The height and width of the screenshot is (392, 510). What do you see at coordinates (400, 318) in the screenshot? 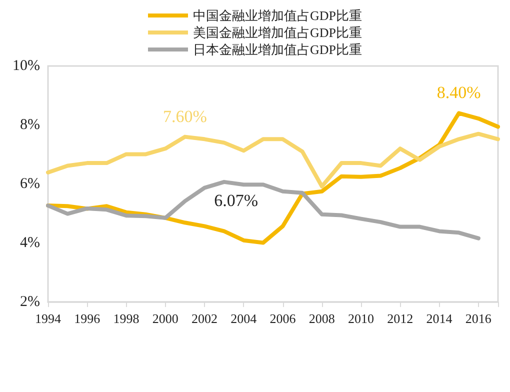
I see `x-tick-label: 2012` at bounding box center [400, 318].